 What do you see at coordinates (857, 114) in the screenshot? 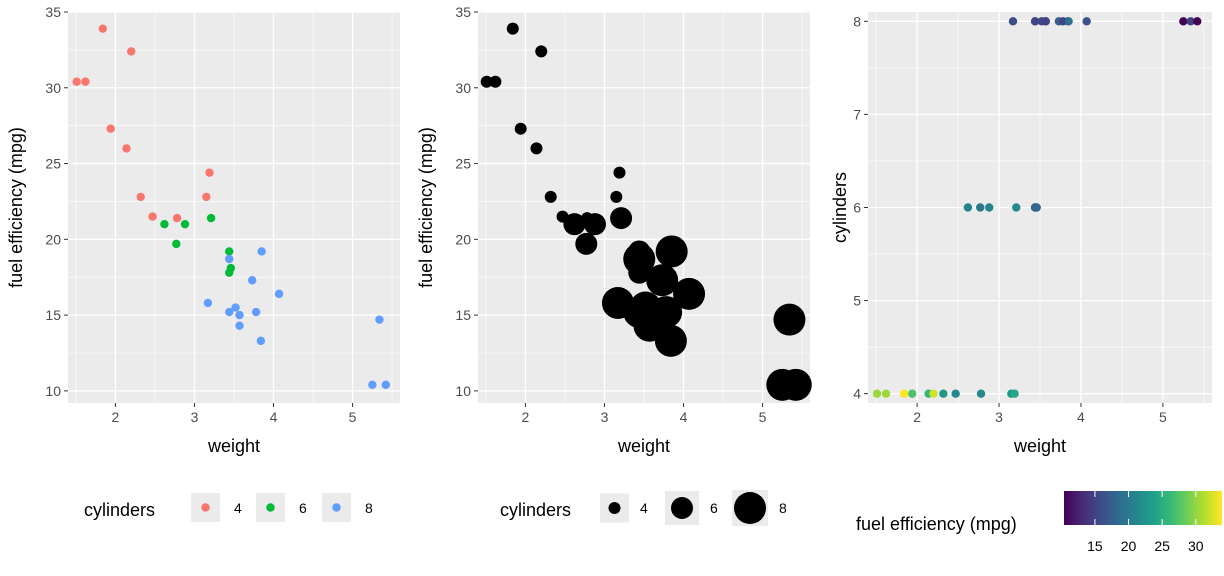
I see `y-tick-label: 7` at bounding box center [857, 114].